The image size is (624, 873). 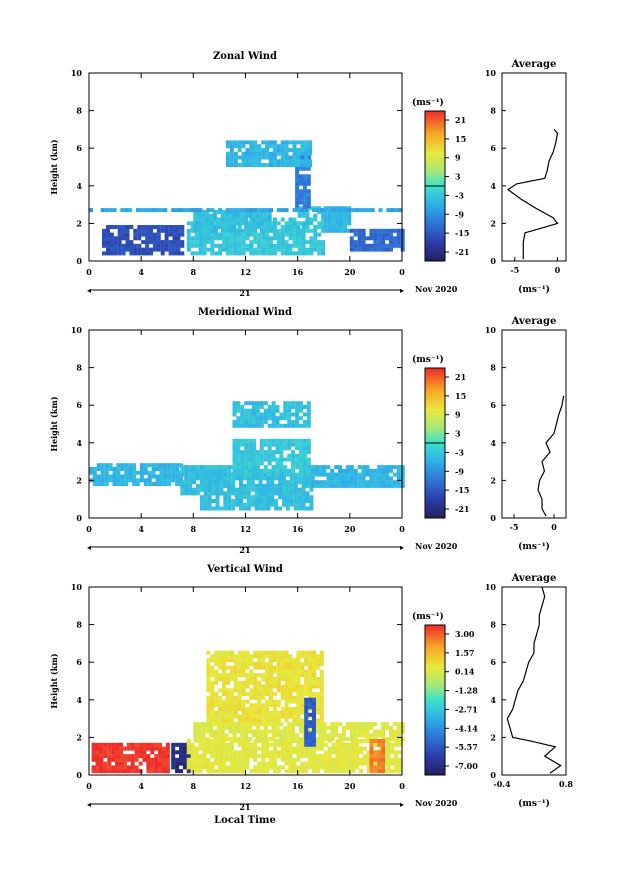 What do you see at coordinates (491, 587) in the screenshot?
I see `average-y-tick-label: 10` at bounding box center [491, 587].